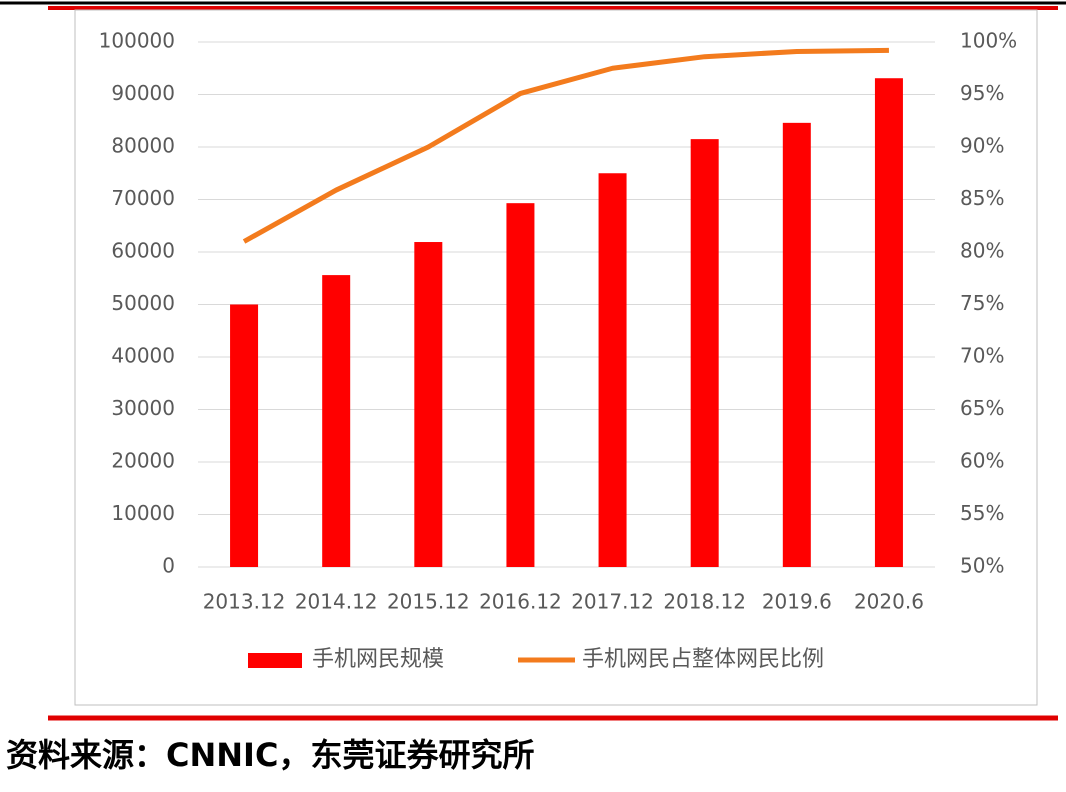 This screenshot has height=792, width=1066. I want to click on y-tick-label: 50000, so click(143, 303).